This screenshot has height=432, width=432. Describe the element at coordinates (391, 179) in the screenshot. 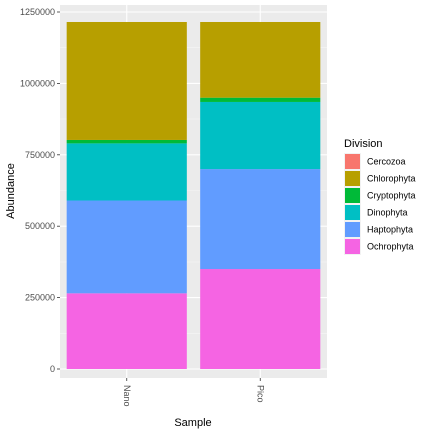

I see `legend-label: Chlorophyta` at that location.